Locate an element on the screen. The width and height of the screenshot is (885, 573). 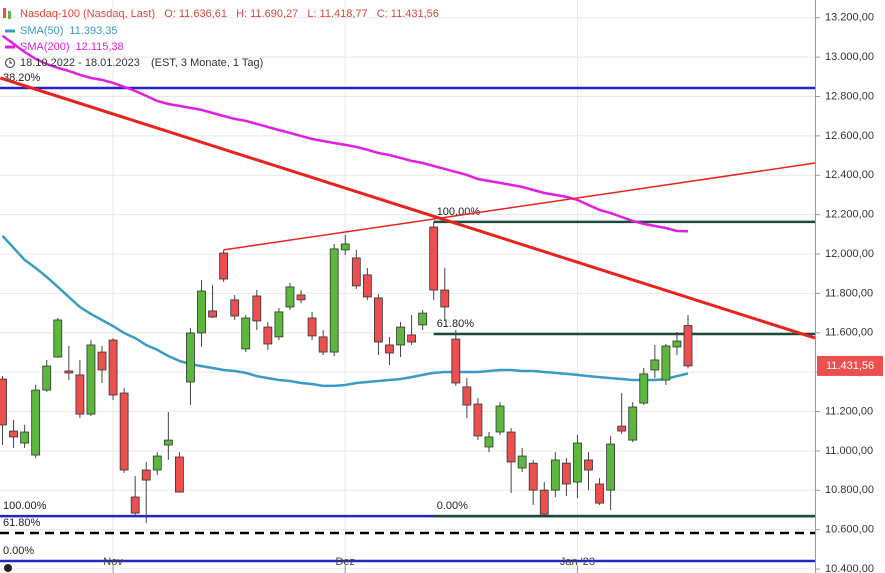
y-tick-label: 12.600,00 is located at coordinates (849, 136).